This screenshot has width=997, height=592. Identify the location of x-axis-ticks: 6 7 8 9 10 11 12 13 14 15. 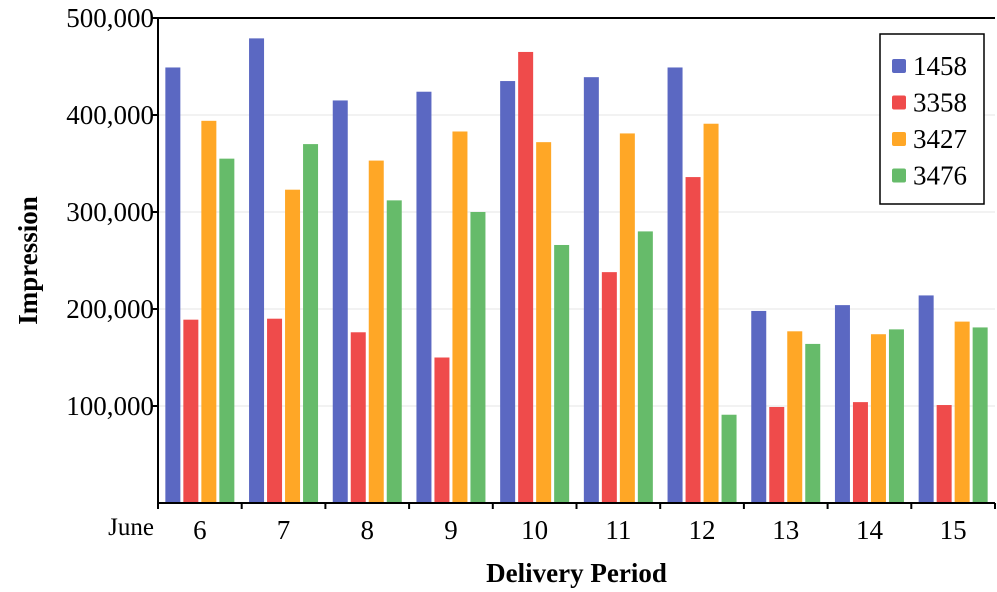
(576, 524).